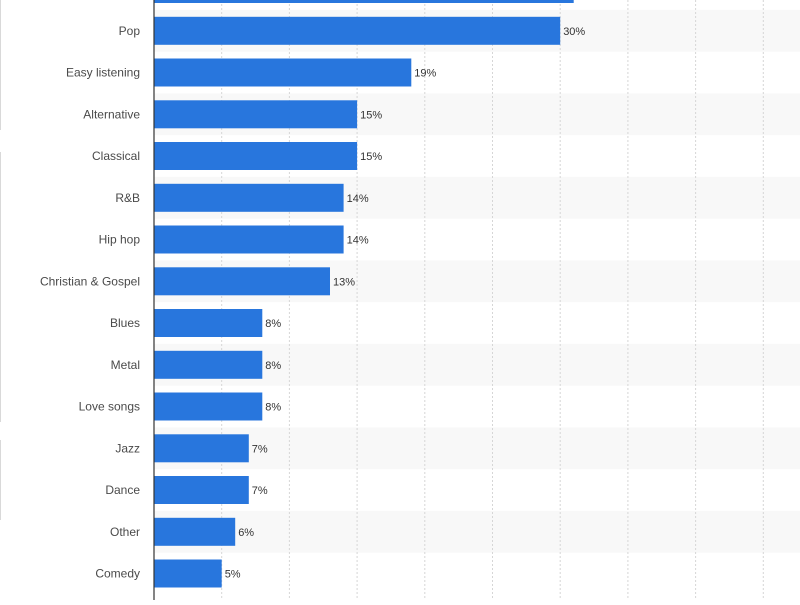 The image size is (800, 605). What do you see at coordinates (117, 574) in the screenshot?
I see `category-label: Comedy` at bounding box center [117, 574].